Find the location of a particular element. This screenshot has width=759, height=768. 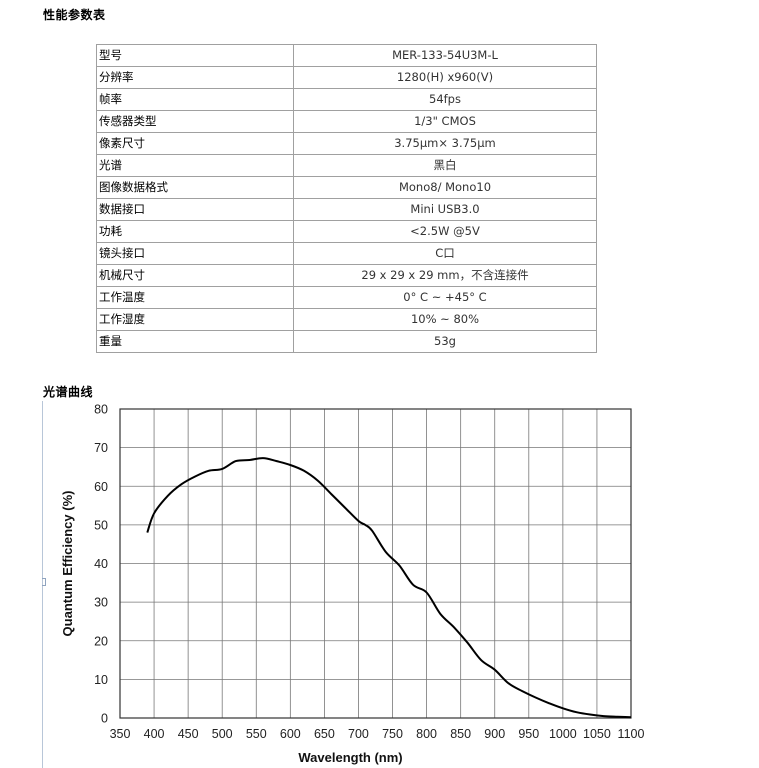

spec-key: 重量 is located at coordinates (195, 341).